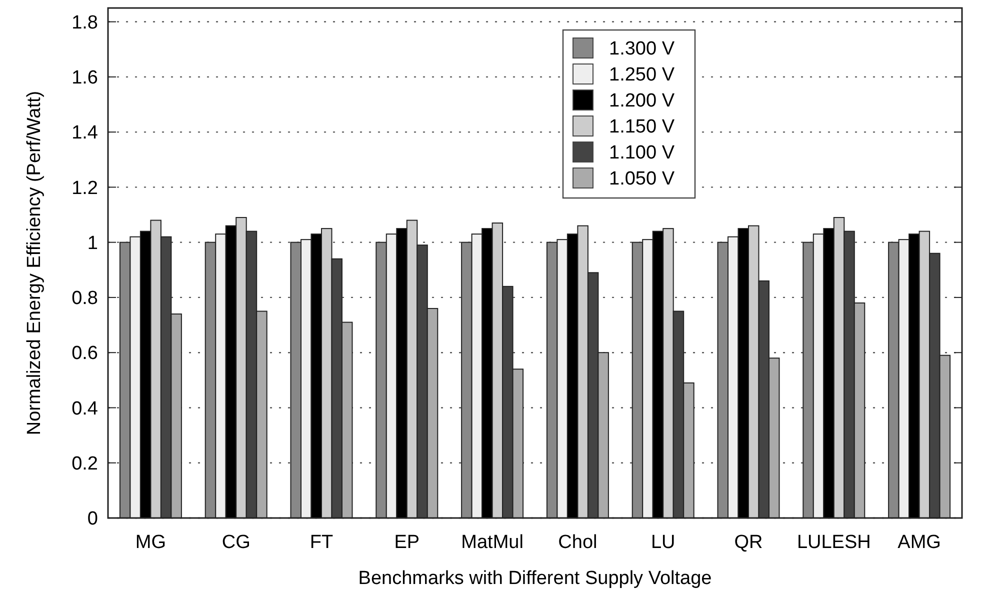 The image size is (984, 598). What do you see at coordinates (642, 49) in the screenshot?
I see `legend-label: 1.300 V` at bounding box center [642, 49].